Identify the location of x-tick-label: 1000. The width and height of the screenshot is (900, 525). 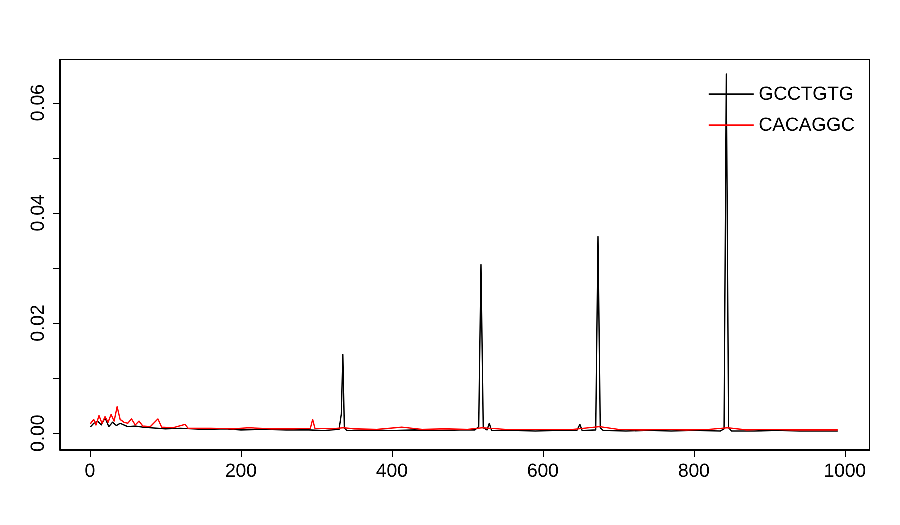
(845, 471).